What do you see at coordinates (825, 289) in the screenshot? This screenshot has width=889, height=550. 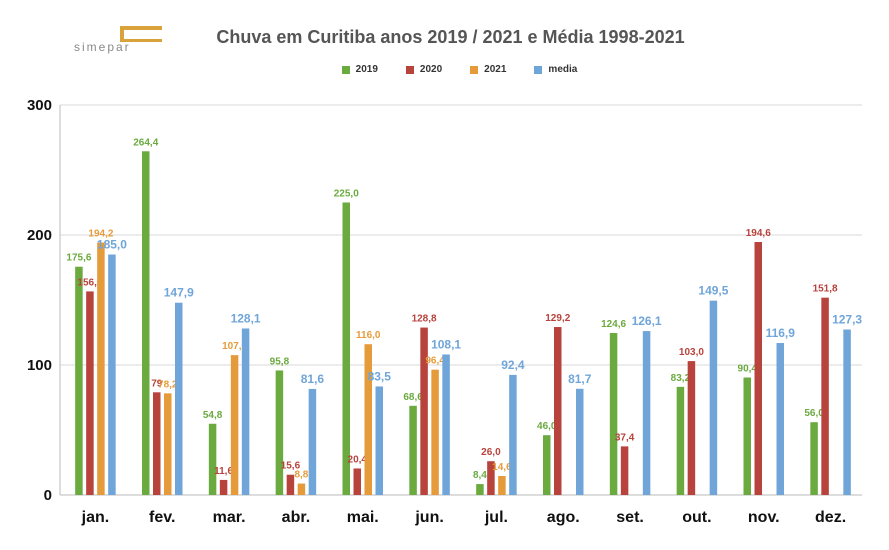 I see `data-label-2020: 151,8` at bounding box center [825, 289].